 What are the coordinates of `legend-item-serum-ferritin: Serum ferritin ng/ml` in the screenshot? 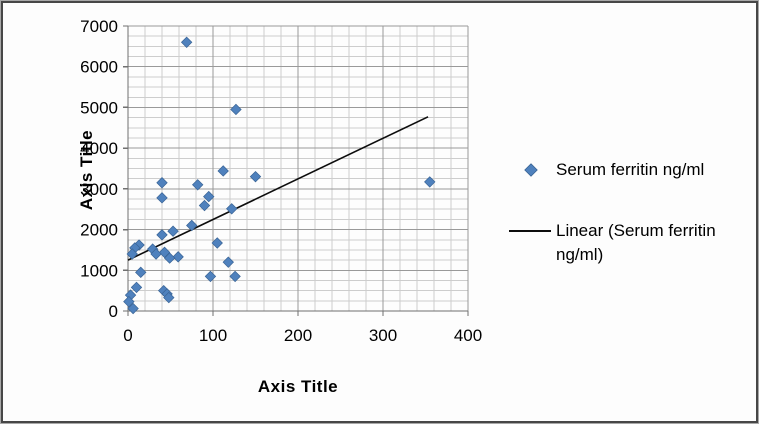 It's located at (614, 170).